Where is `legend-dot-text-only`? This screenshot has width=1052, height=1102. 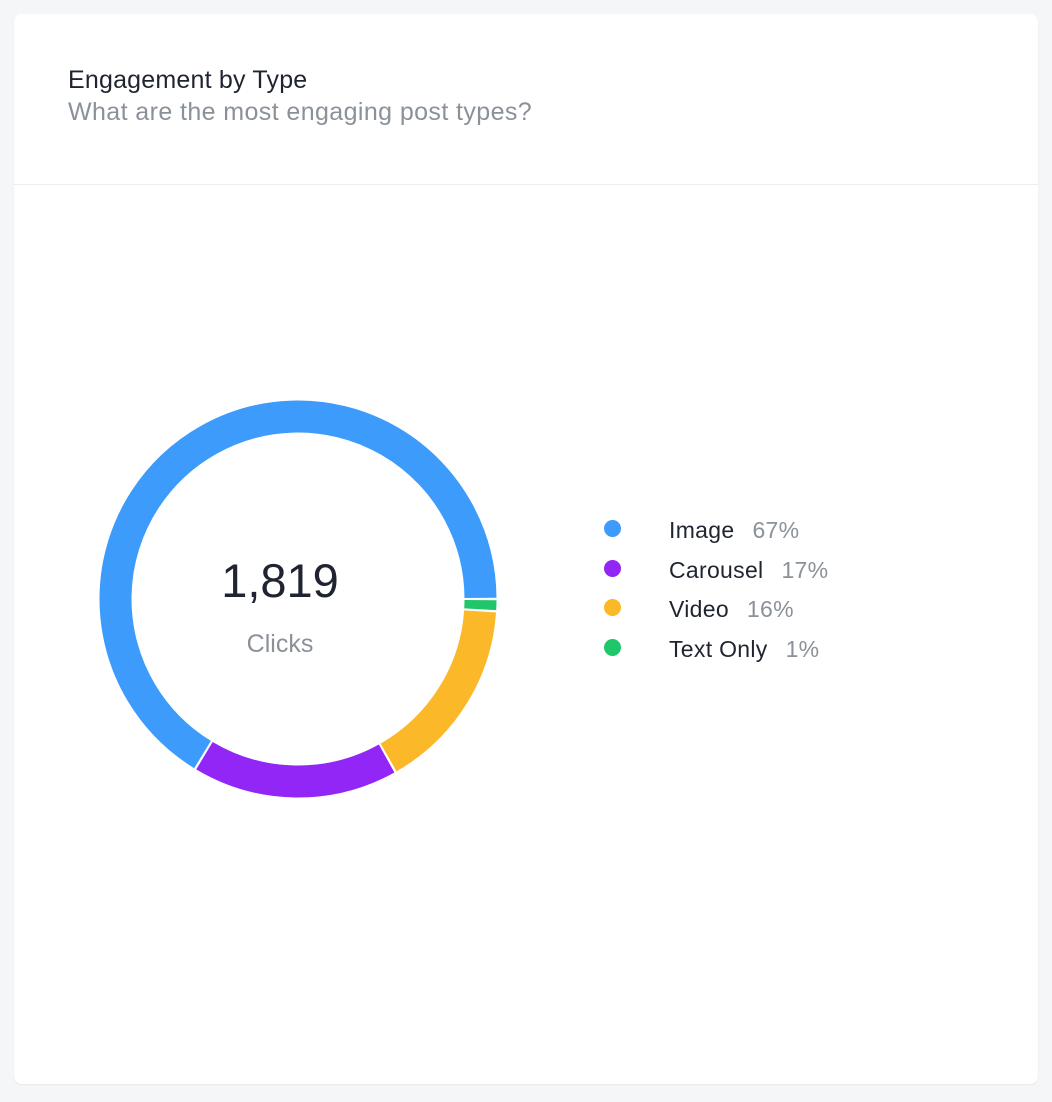 legend-dot-text-only is located at coordinates (612, 647).